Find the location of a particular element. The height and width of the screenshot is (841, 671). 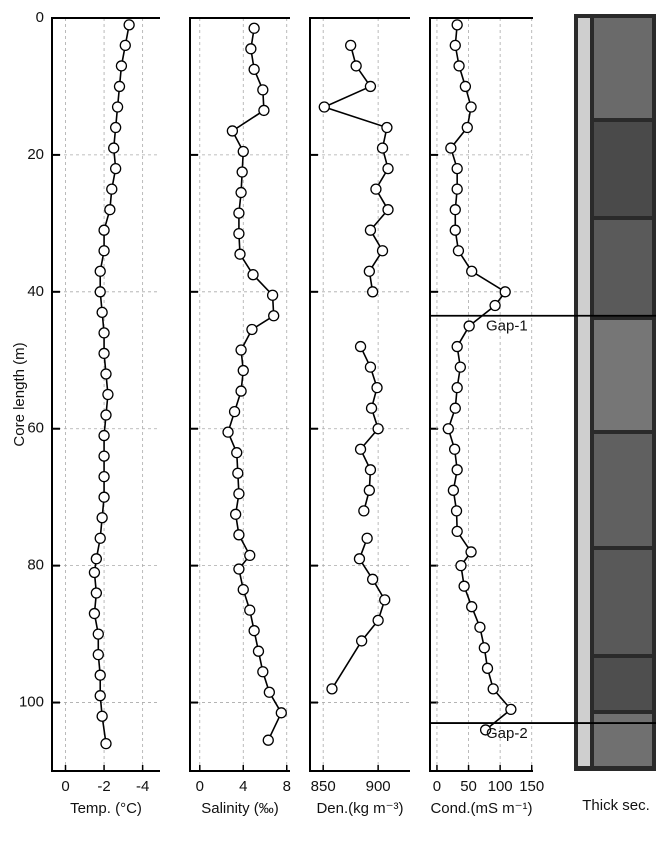

x-tick-label: 150 is located at coordinates (531, 786).